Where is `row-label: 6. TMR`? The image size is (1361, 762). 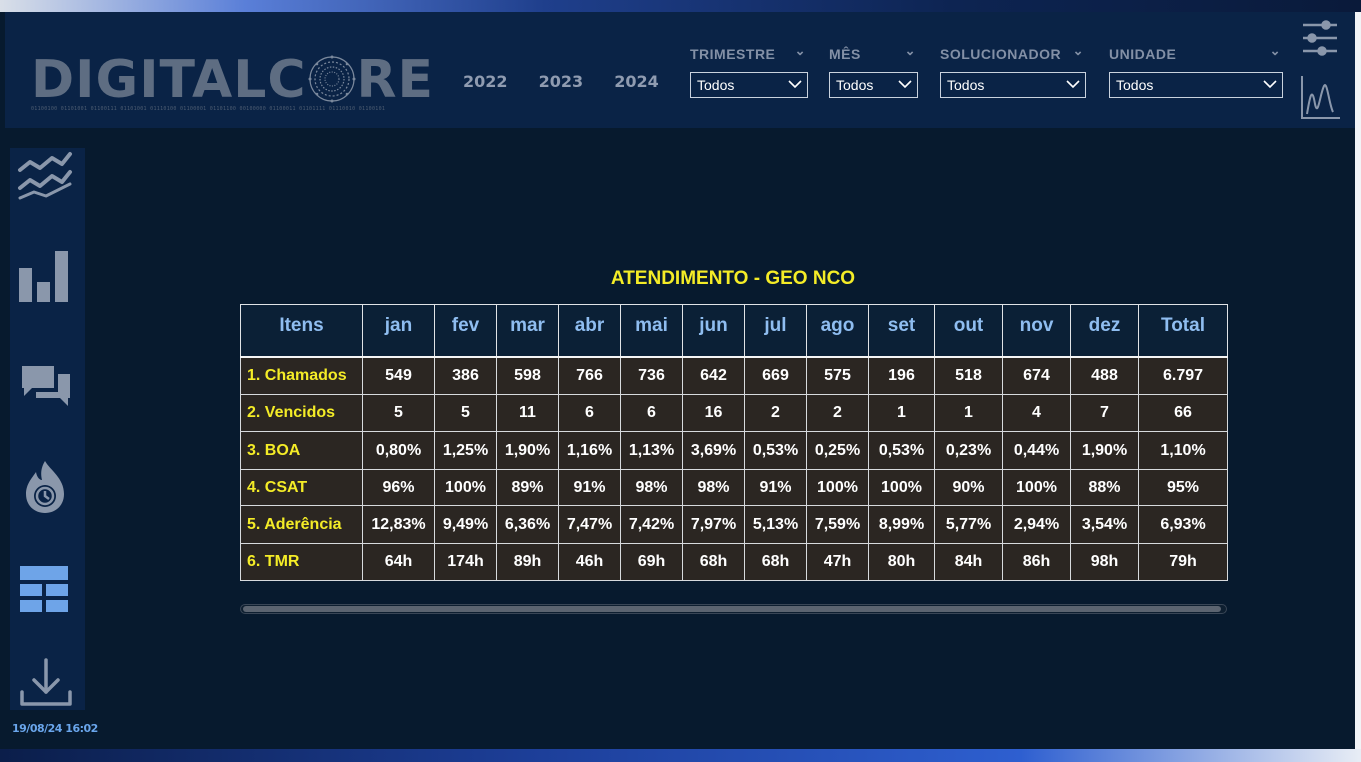
row-label: 6. TMR is located at coordinates (301, 562).